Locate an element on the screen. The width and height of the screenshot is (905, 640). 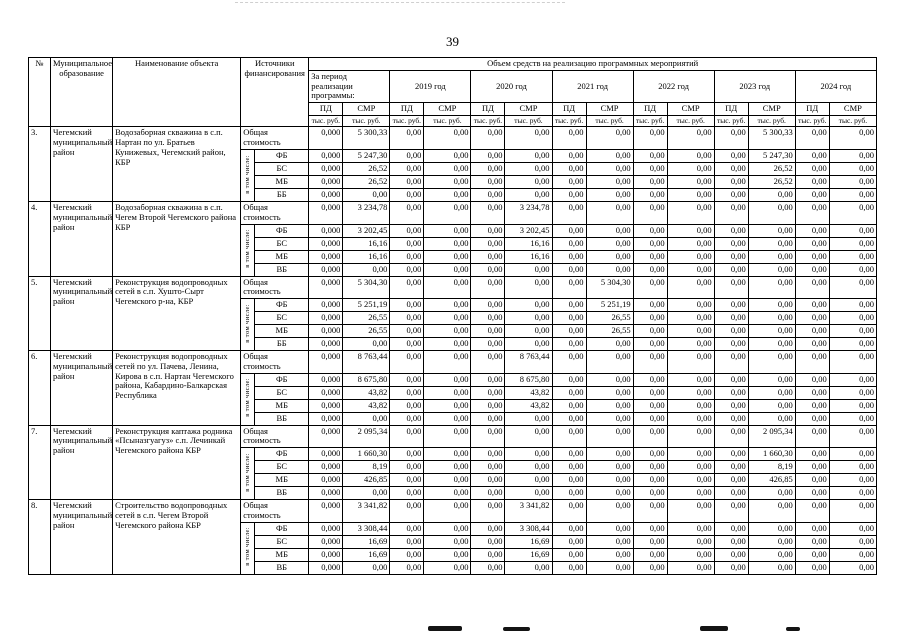
col-header-year-2020: 2020 год is located at coordinates (511, 86).